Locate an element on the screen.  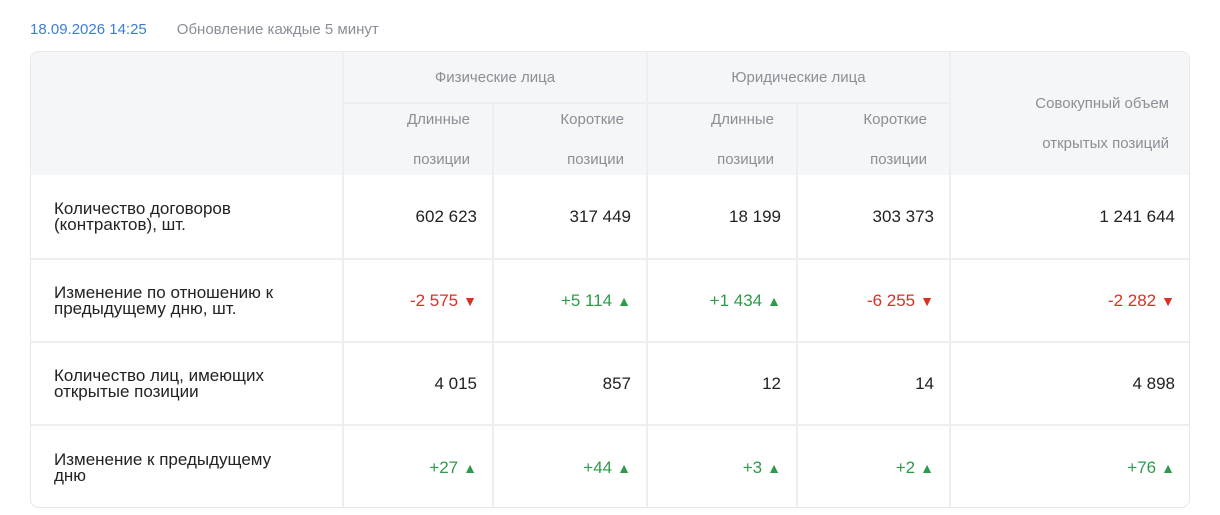
cell-value: +44 is located at coordinates (598, 467).